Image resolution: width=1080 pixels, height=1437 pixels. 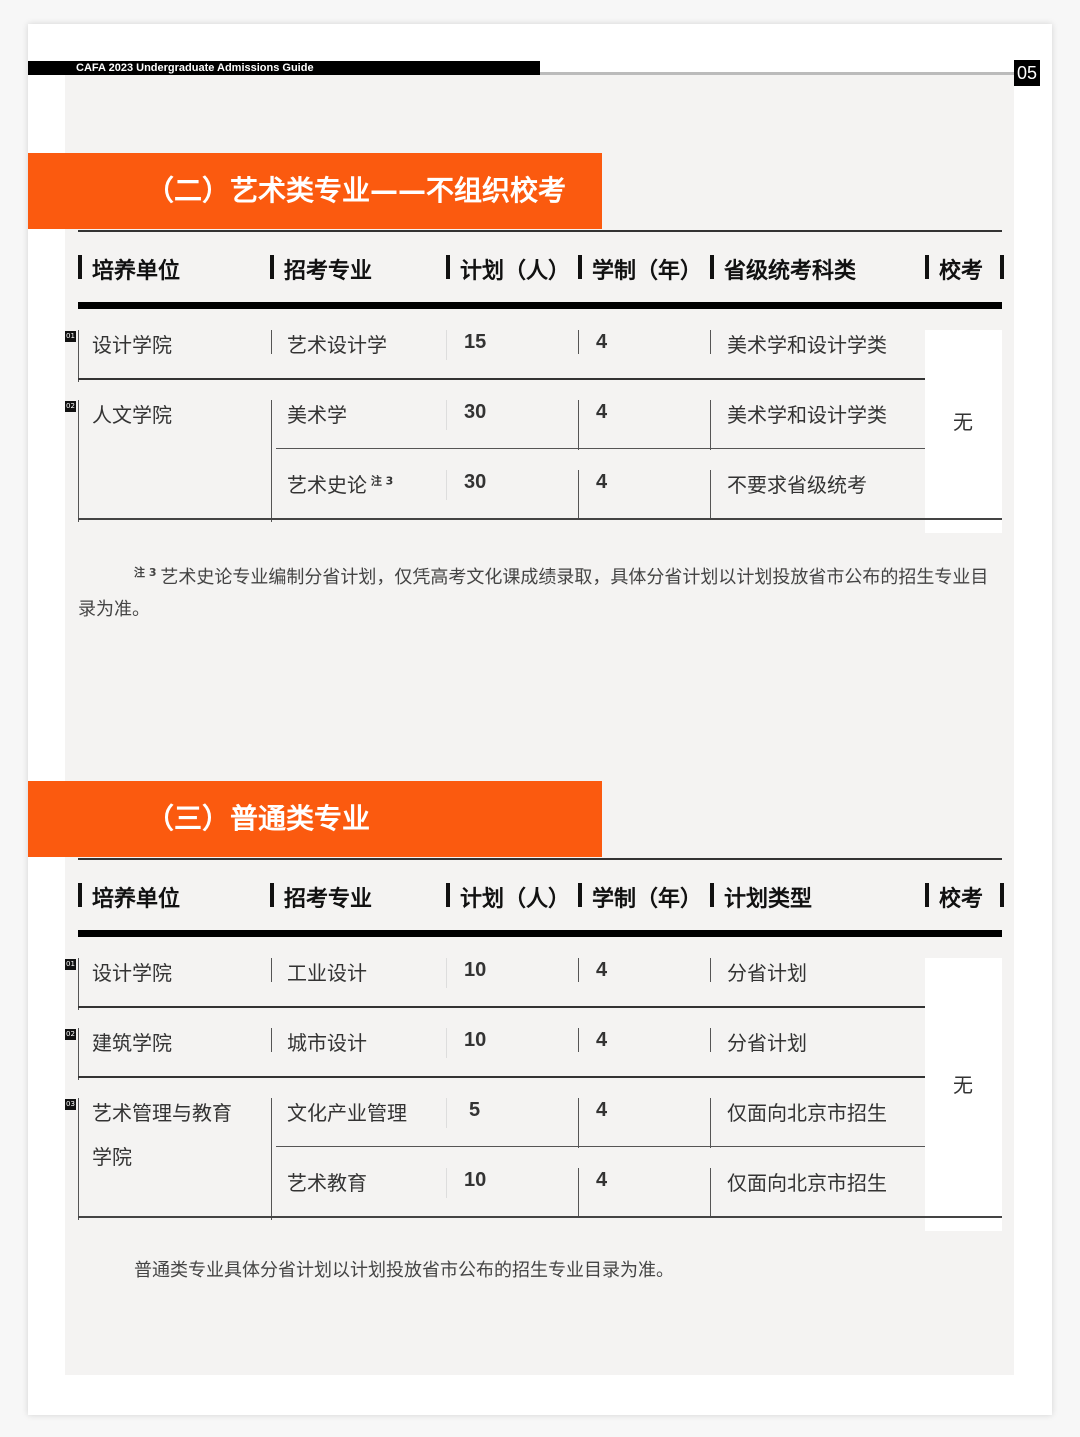 What do you see at coordinates (340, 485) in the screenshot?
I see `major-name: 艺术史论 注 3` at bounding box center [340, 485].